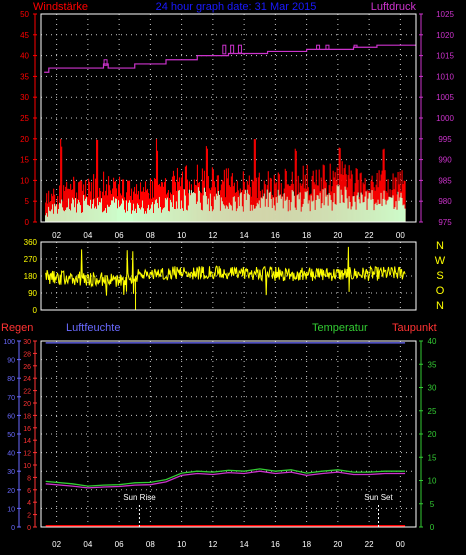 The width and height of the screenshot is (466, 555). I want to click on compass-label: W, so click(440, 261).